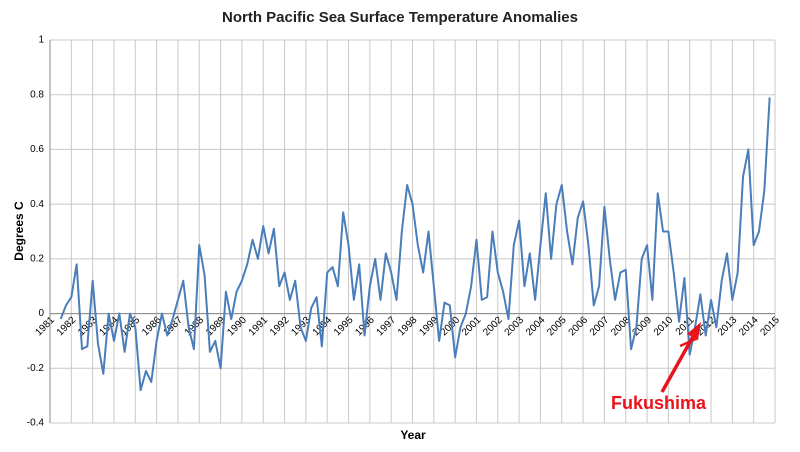  What do you see at coordinates (387, 326) in the screenshot?
I see `x-tick-label: 1997` at bounding box center [387, 326].